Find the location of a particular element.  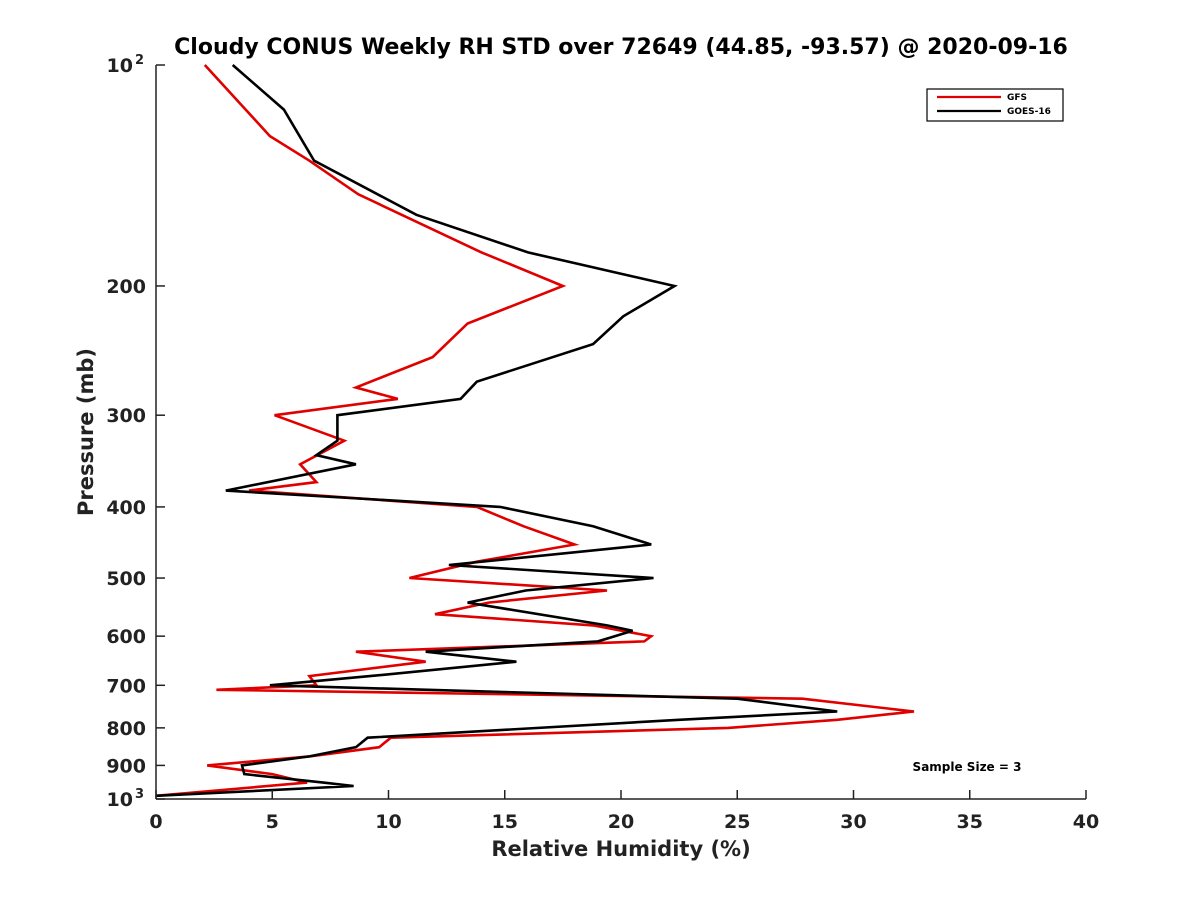

y-tick-exponent: 3 is located at coordinates (139, 794).